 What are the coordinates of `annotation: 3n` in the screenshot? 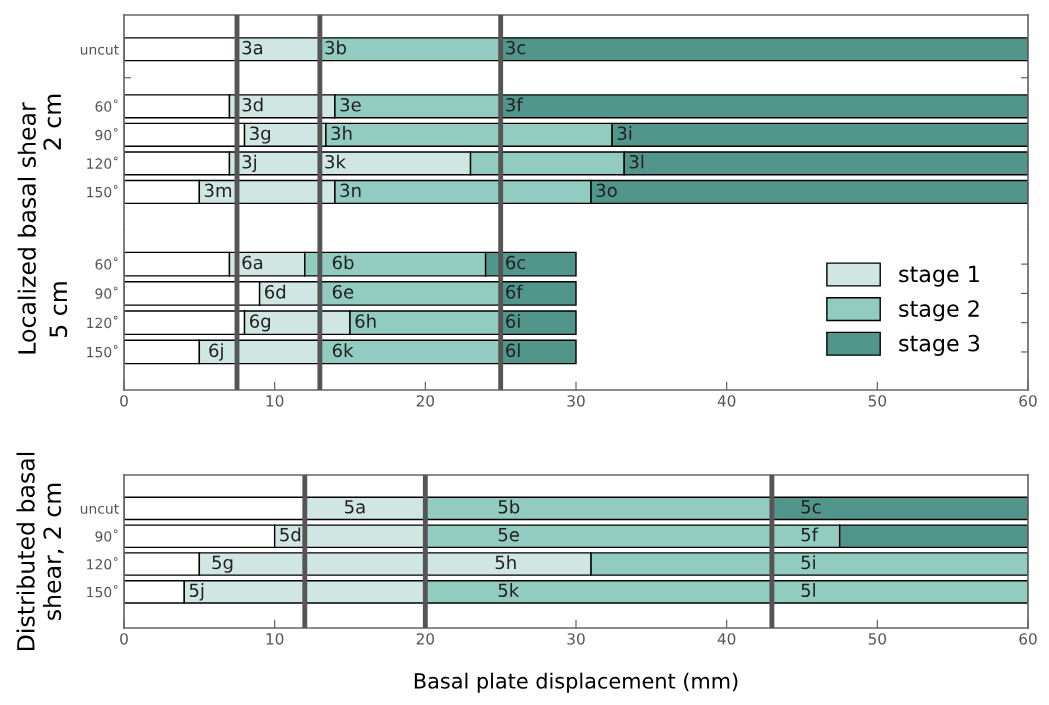 It's located at (350, 190).